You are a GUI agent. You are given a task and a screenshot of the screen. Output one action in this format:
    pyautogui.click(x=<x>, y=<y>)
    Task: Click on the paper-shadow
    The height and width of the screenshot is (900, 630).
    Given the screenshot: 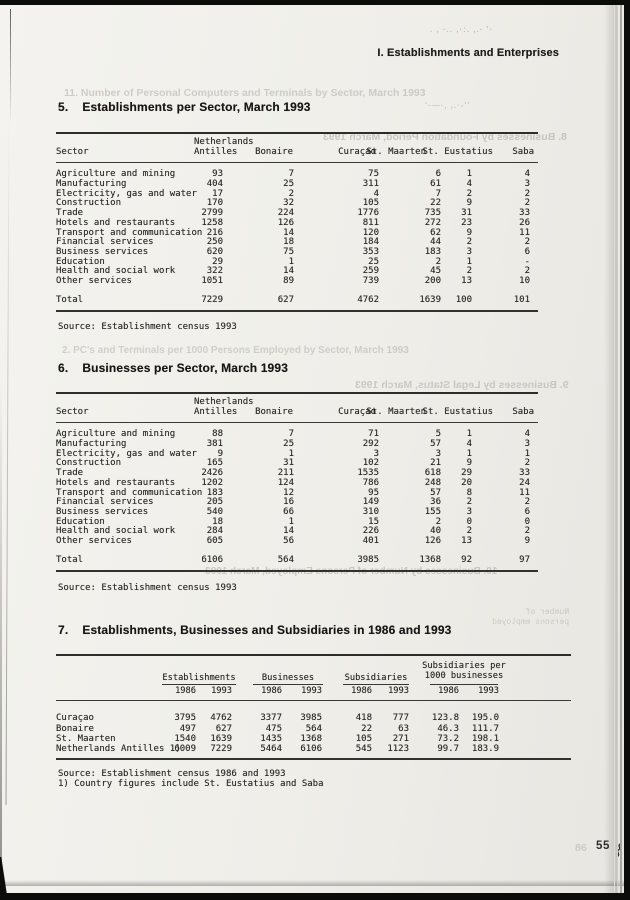 What is the action you would take?
    pyautogui.click(x=611, y=449)
    